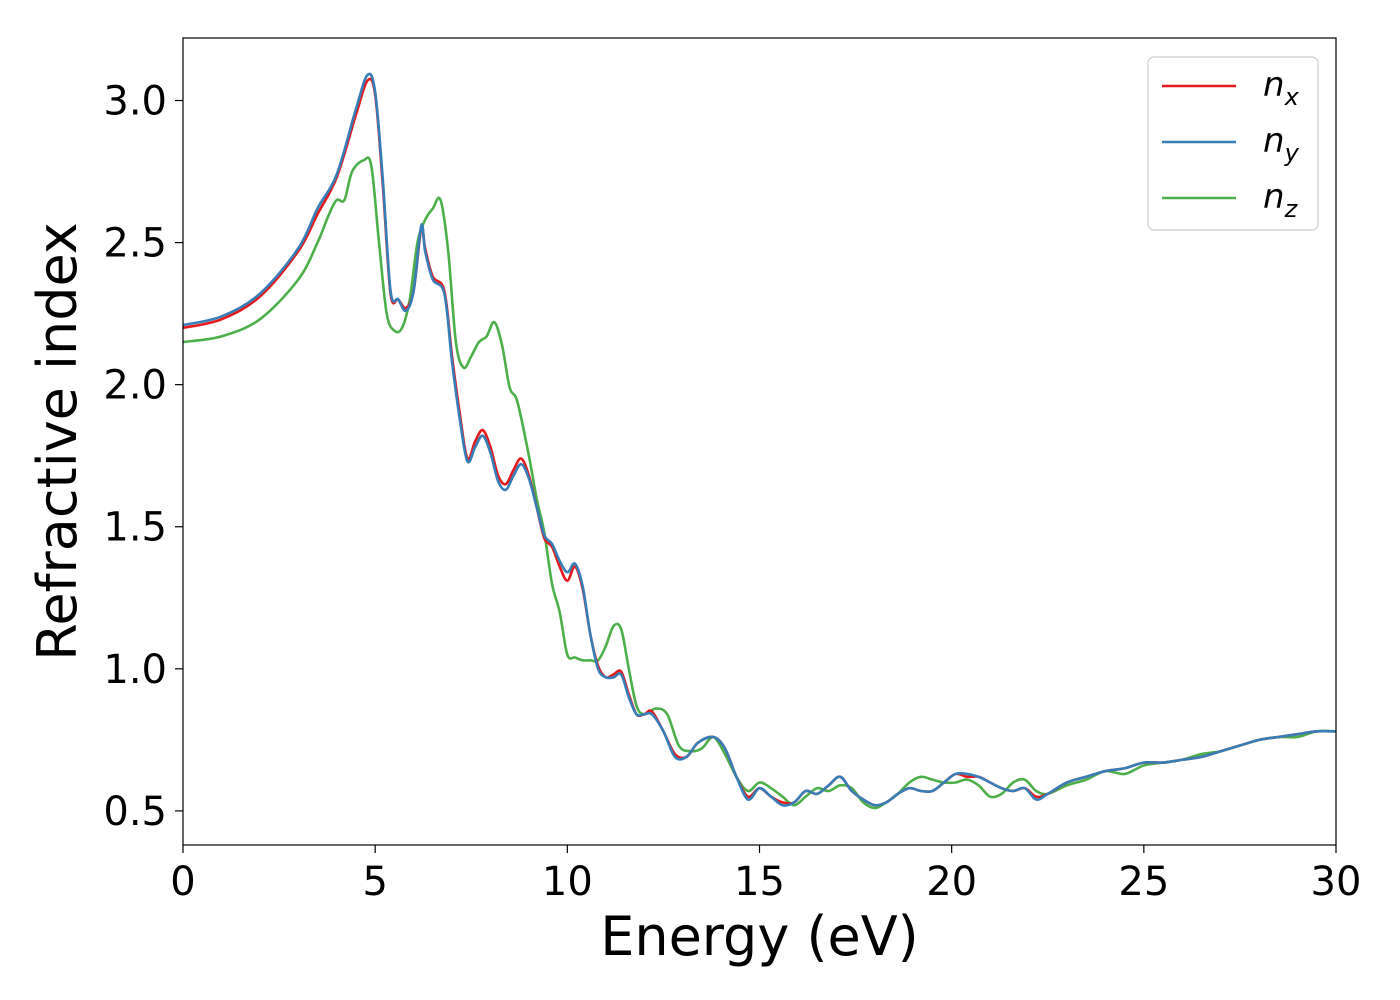  I want to click on x-tick-label: 0, so click(182, 882).